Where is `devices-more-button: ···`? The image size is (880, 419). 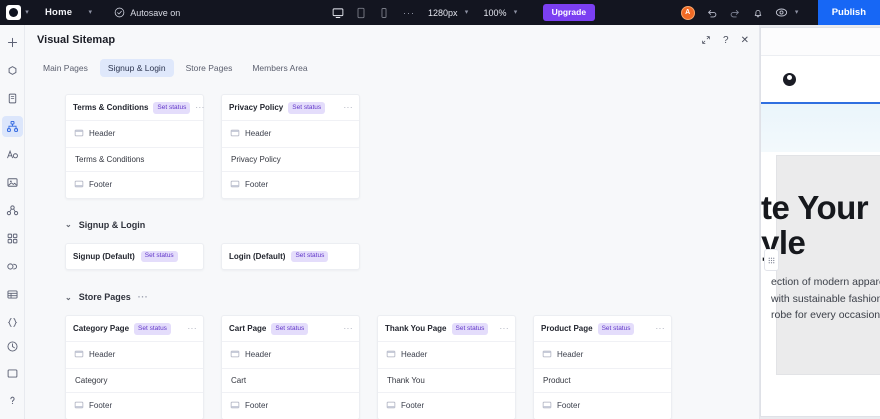 devices-more-button: ··· is located at coordinates (409, 12).